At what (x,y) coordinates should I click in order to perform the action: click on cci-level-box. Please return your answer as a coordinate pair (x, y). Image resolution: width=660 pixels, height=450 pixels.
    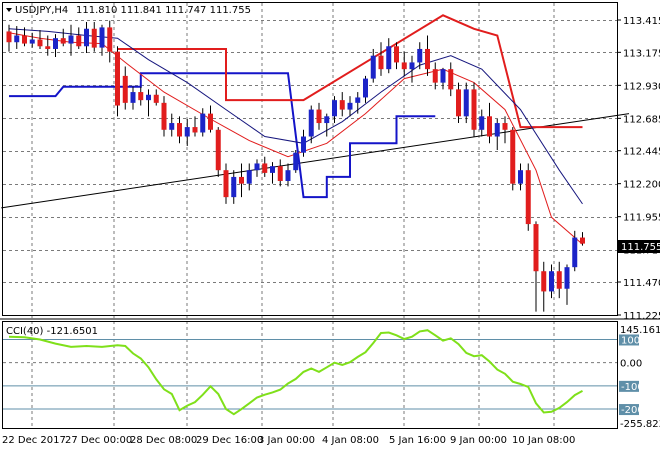
    Looking at the image, I should click on (629, 340).